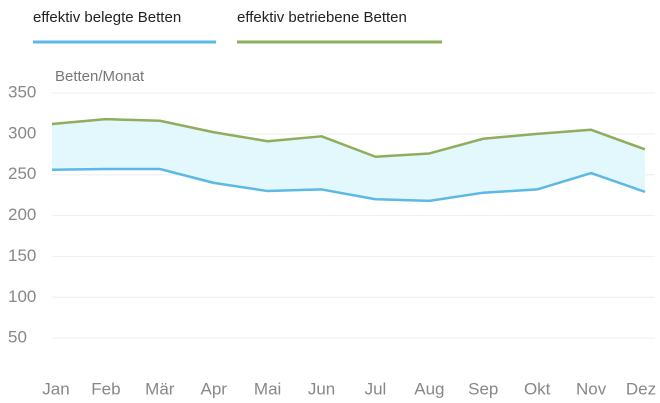 Image resolution: width=660 pixels, height=403 pixels. Describe the element at coordinates (267, 388) in the screenshot. I see `x-tick-label: Mai` at that location.